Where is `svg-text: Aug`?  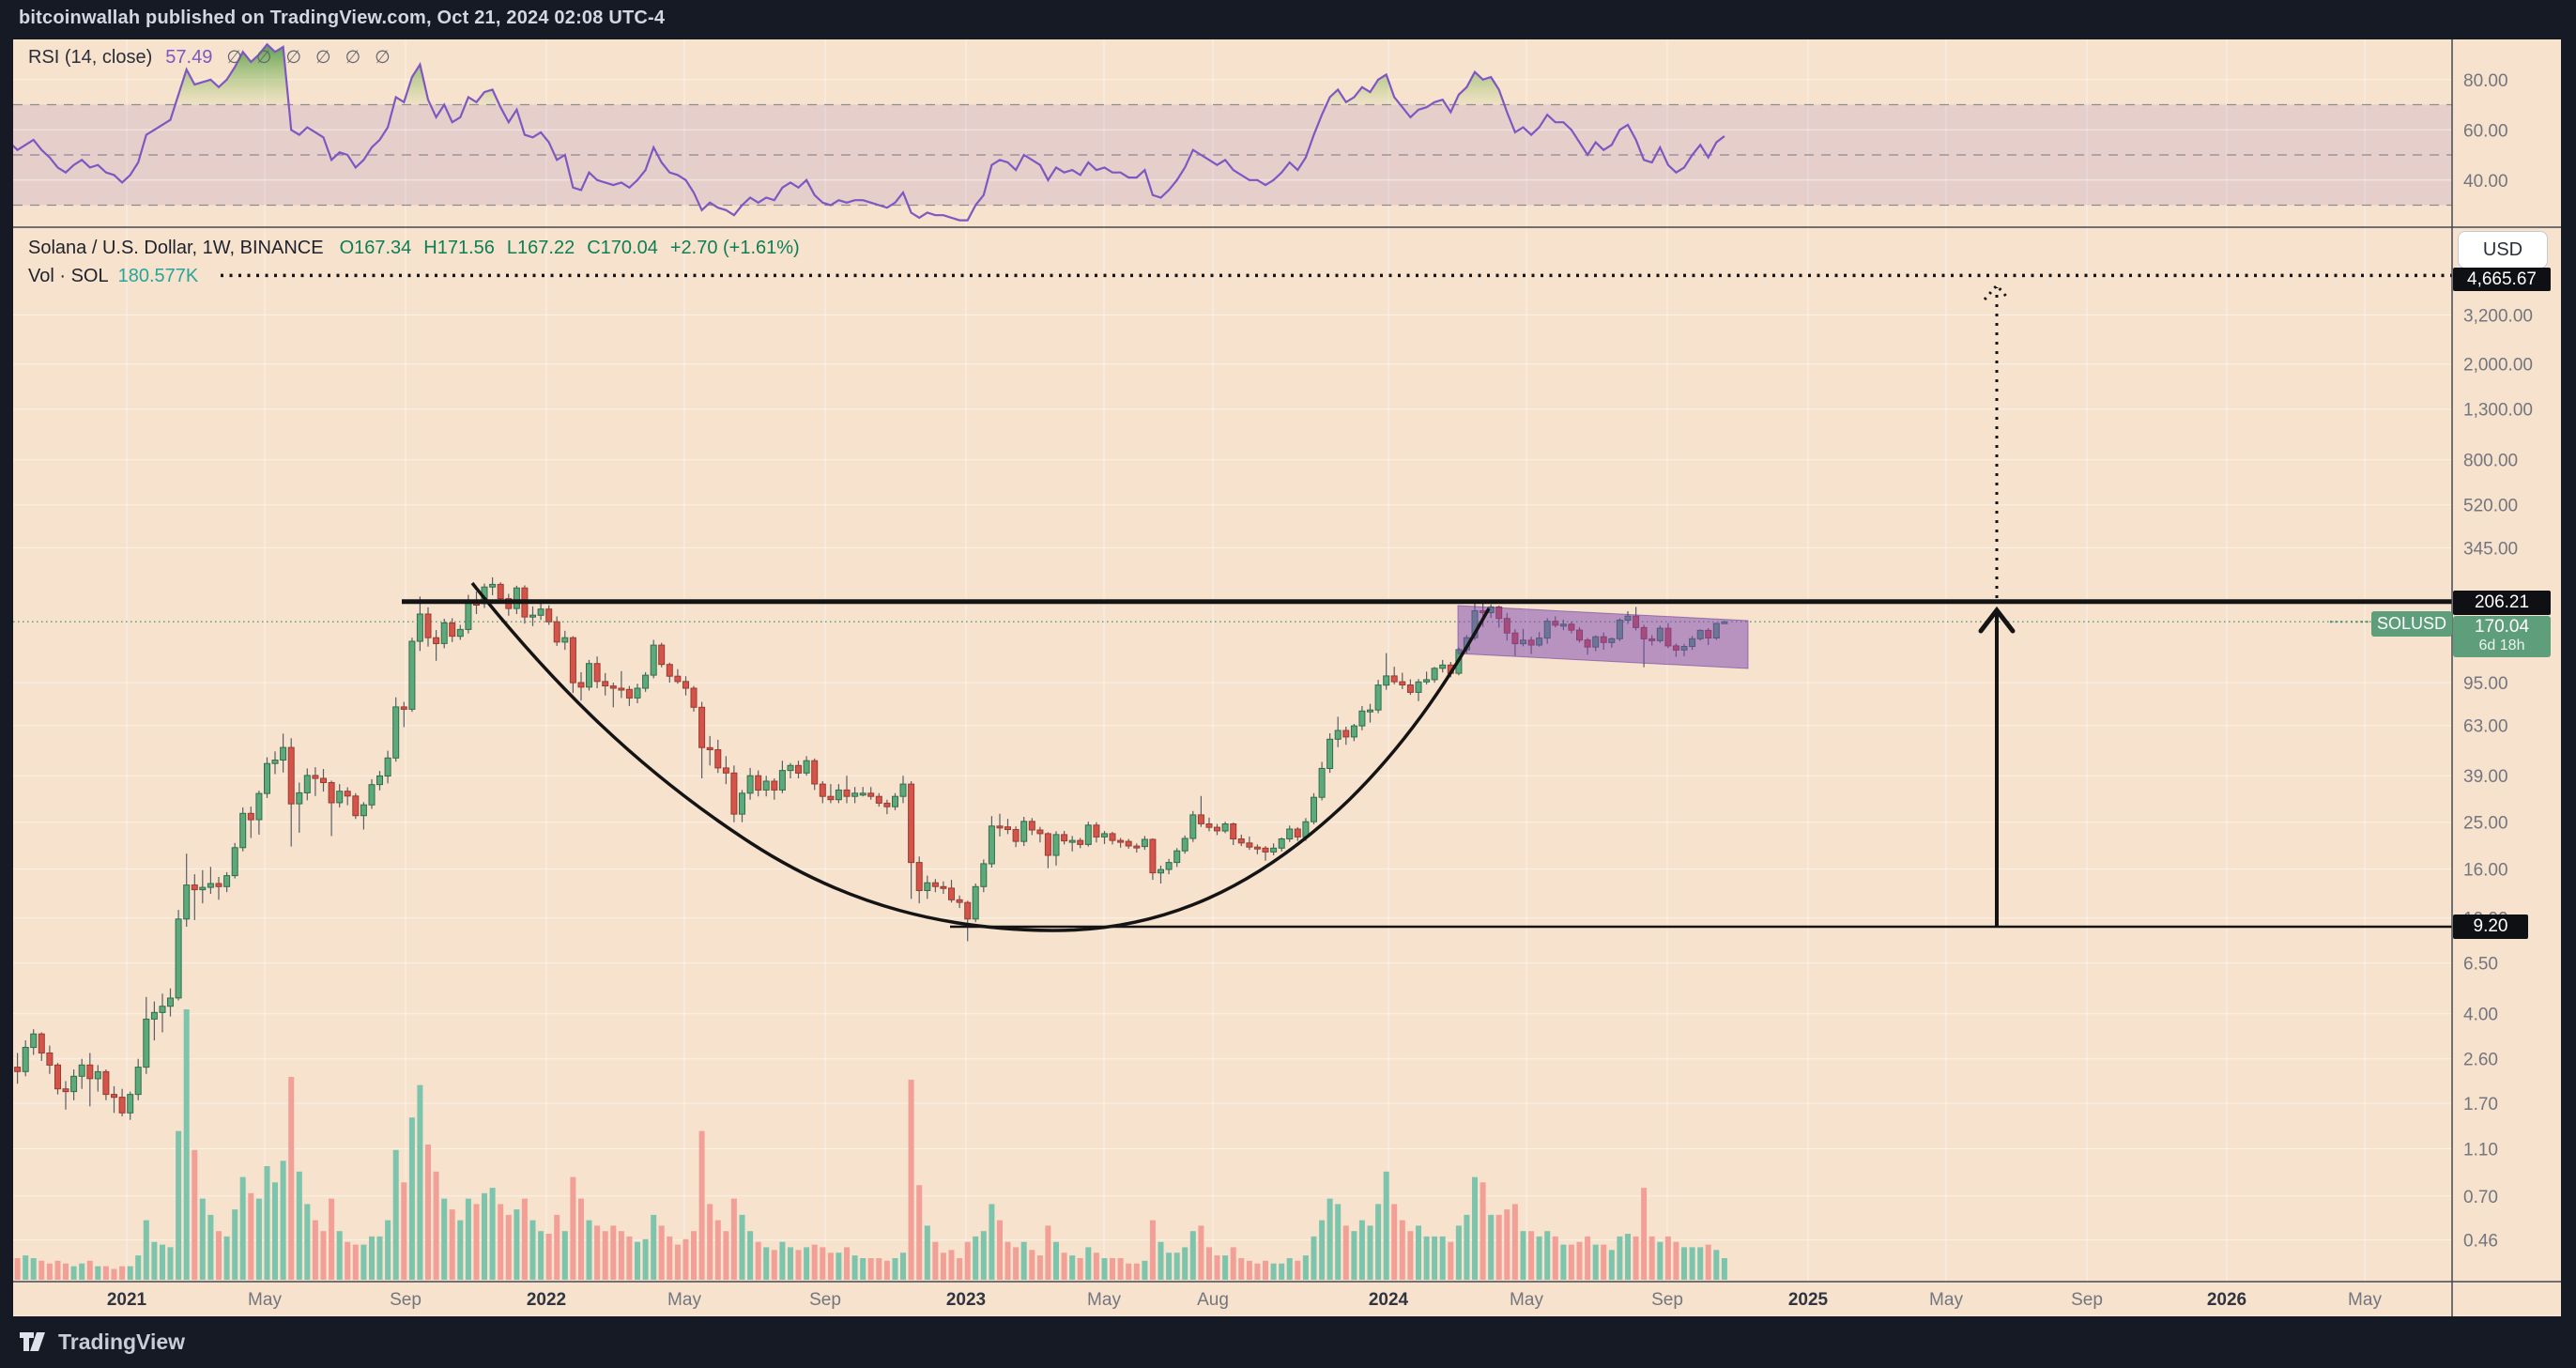 svg-text: Aug is located at coordinates (1213, 1300).